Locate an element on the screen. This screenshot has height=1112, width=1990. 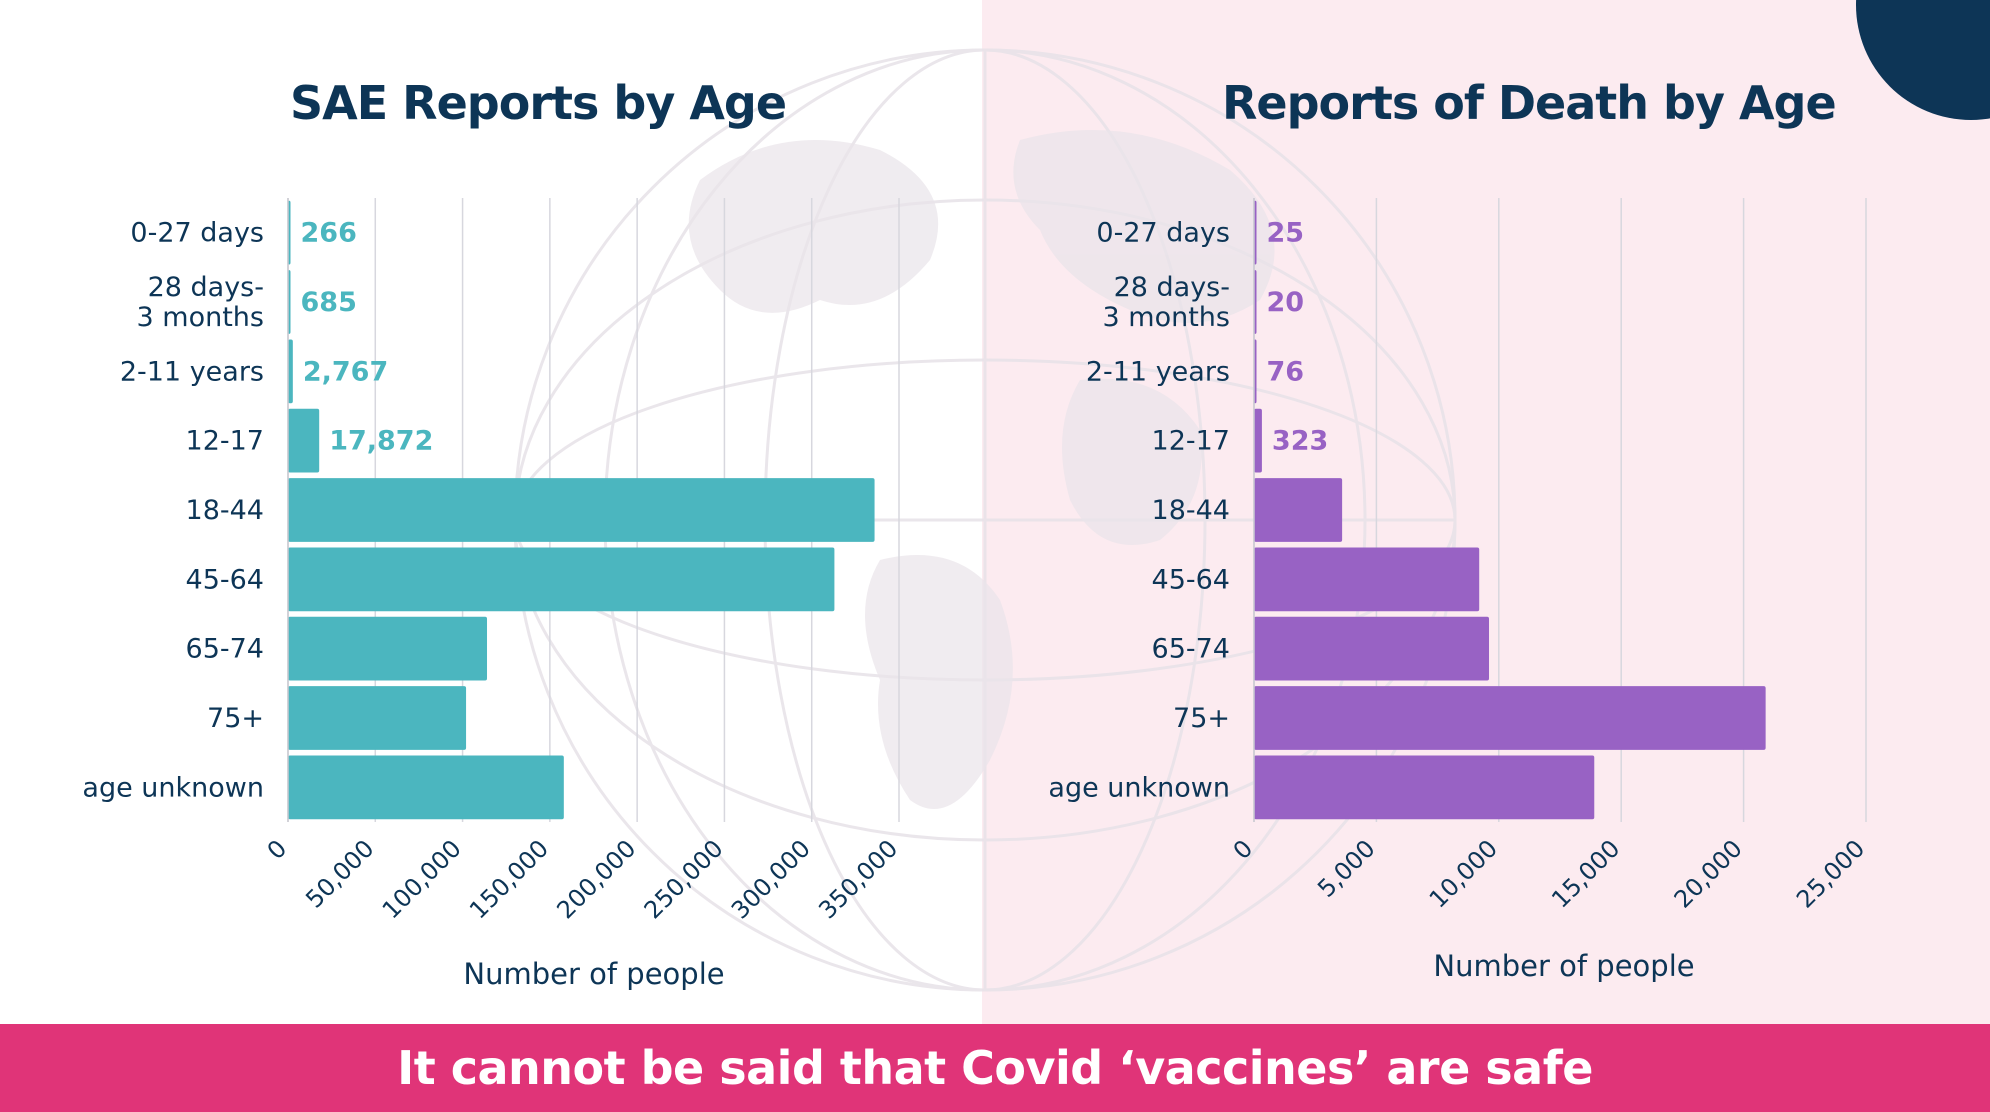
chart-title-sae: SAE Reports by Age is located at coordinates (538, 103).